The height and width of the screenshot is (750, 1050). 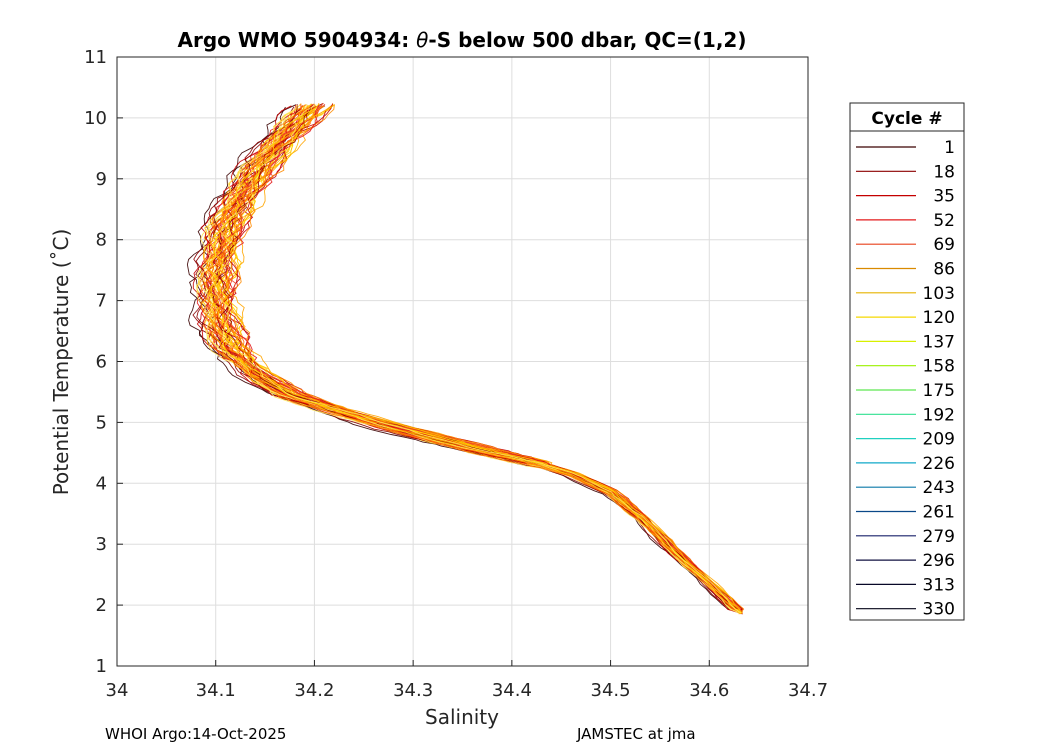 I want to click on footer-source: WHOI Argo:14-Oct-2025, so click(x=196, y=734).